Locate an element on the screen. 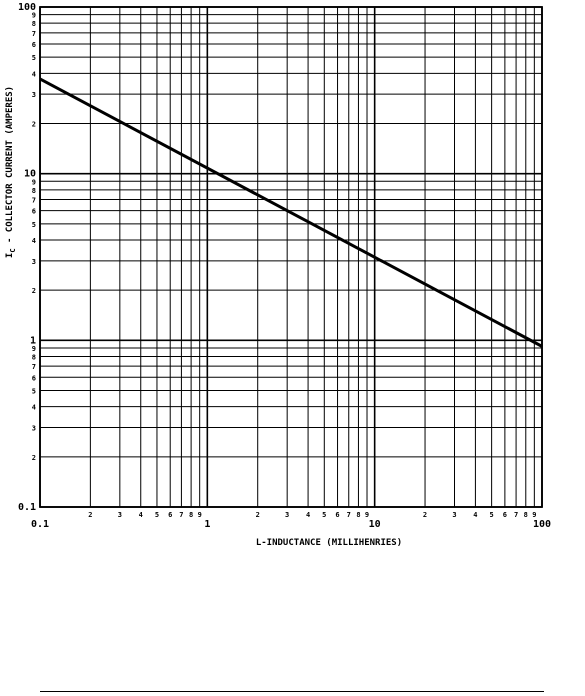 This screenshot has height=696, width=585. y-tick-label: 10 is located at coordinates (30, 174).